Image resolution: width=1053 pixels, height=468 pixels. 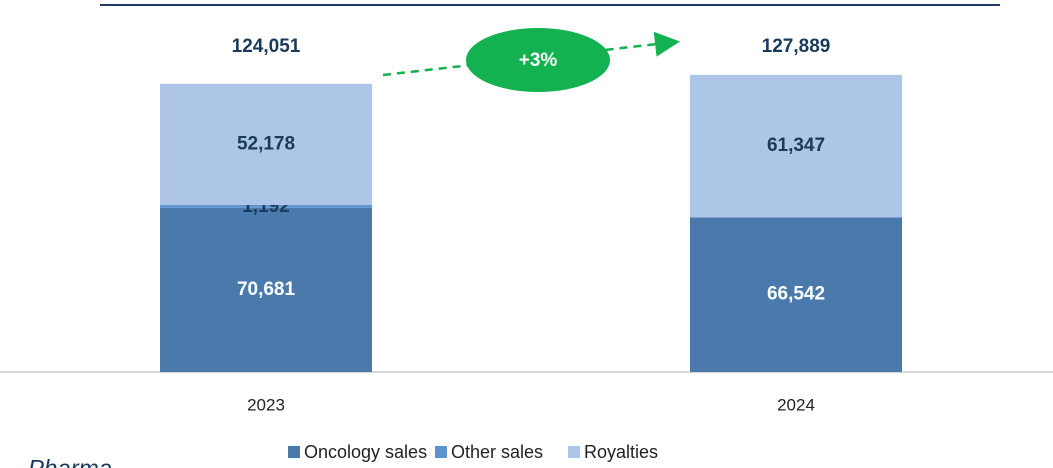 I want to click on growth-label: +3%, so click(x=538, y=60).